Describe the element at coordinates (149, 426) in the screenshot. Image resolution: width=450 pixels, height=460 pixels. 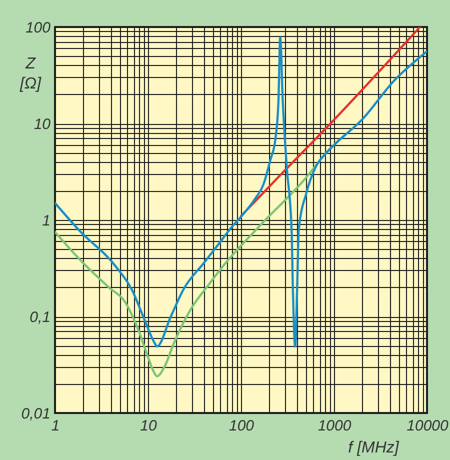
I see `x-tick-label: 10` at that location.